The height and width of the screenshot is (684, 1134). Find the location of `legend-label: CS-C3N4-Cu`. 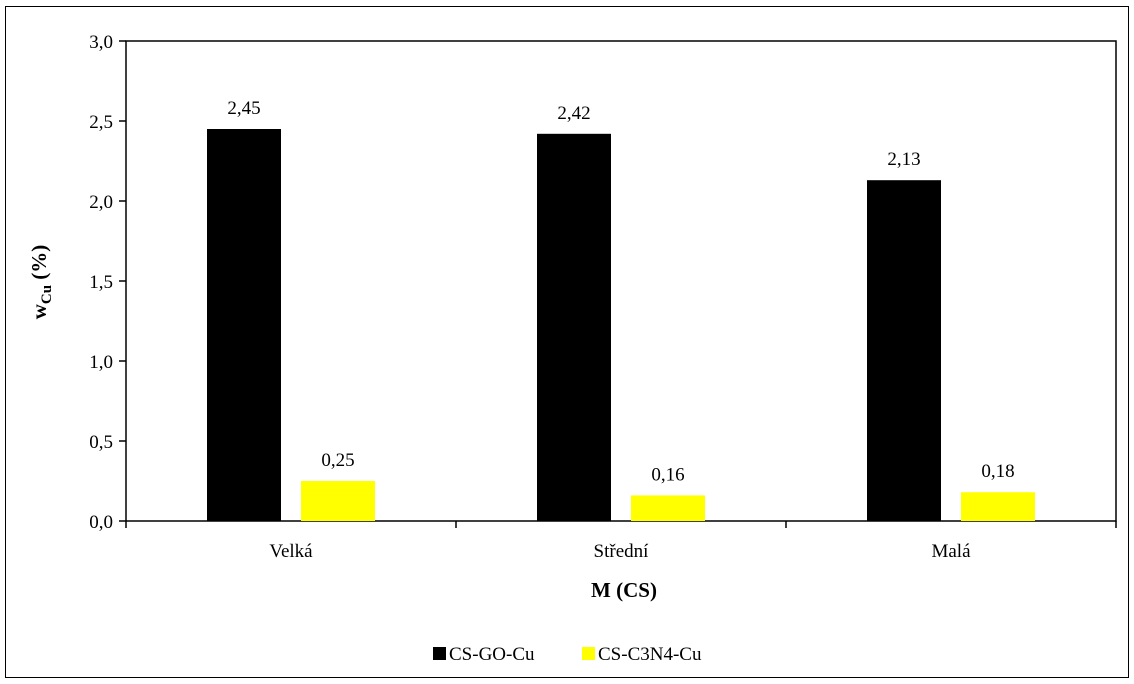

legend-label: CS-C3N4-Cu is located at coordinates (650, 654).